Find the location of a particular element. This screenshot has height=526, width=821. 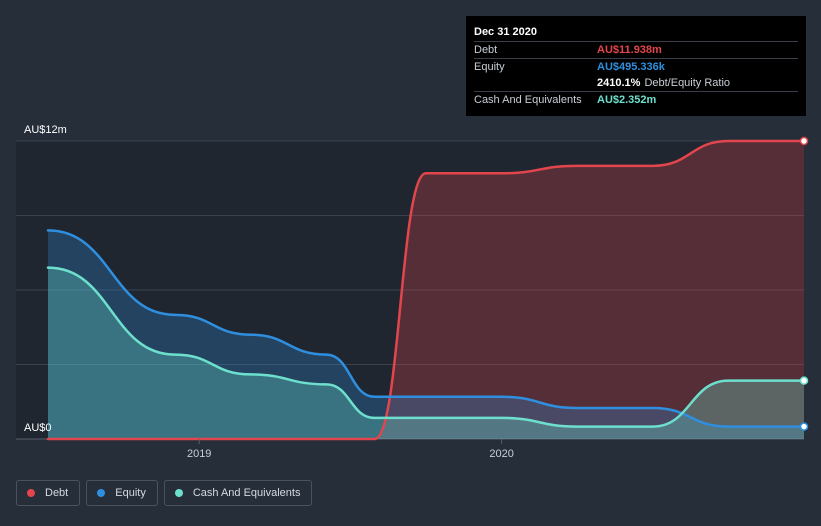

tooltip-debt-row: Debt AU$11.938m is located at coordinates (636, 49).